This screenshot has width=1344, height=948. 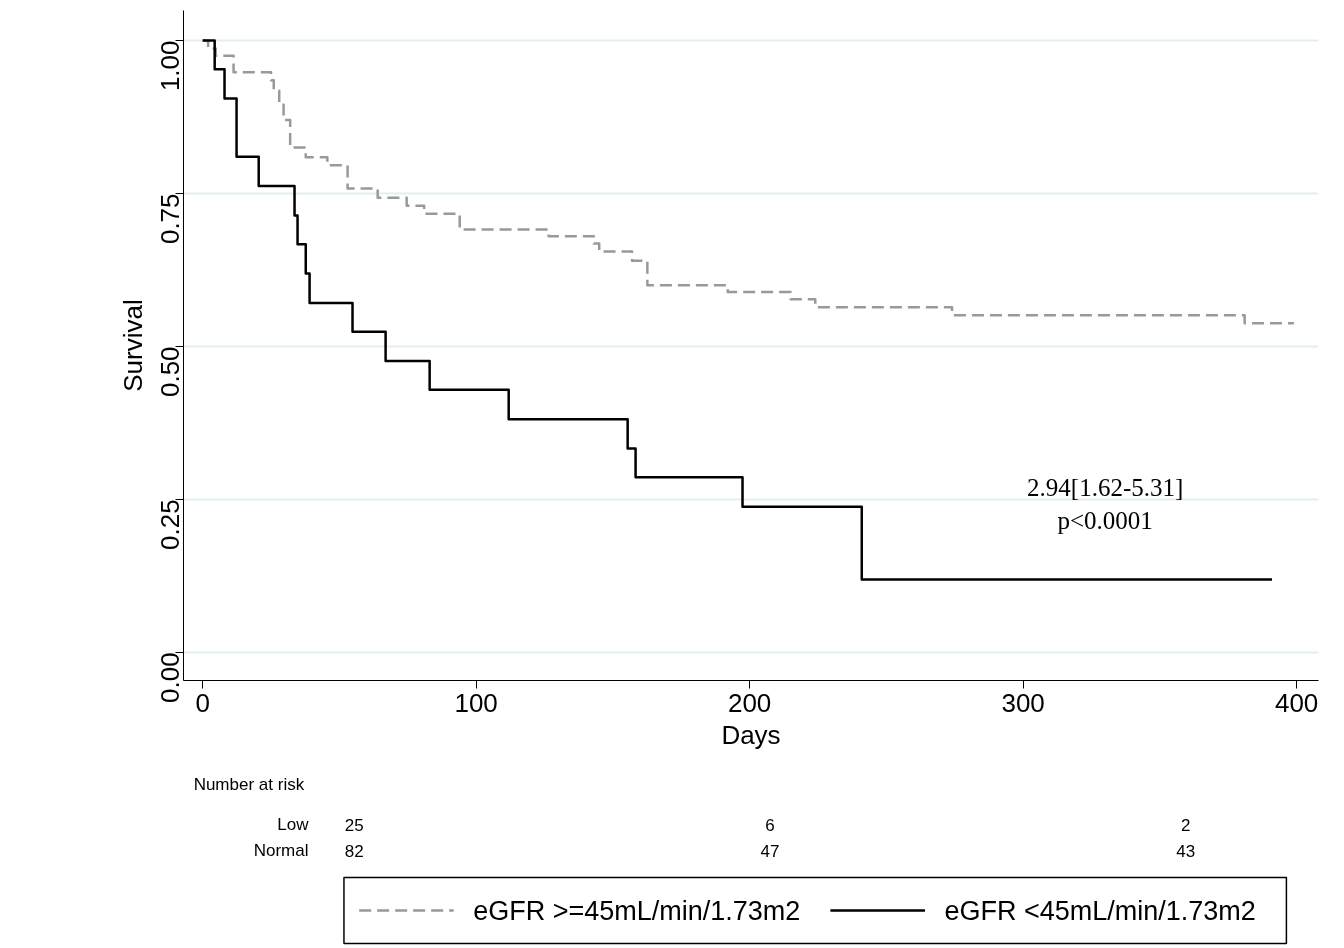 I want to click on text: Low, so click(x=293, y=824).